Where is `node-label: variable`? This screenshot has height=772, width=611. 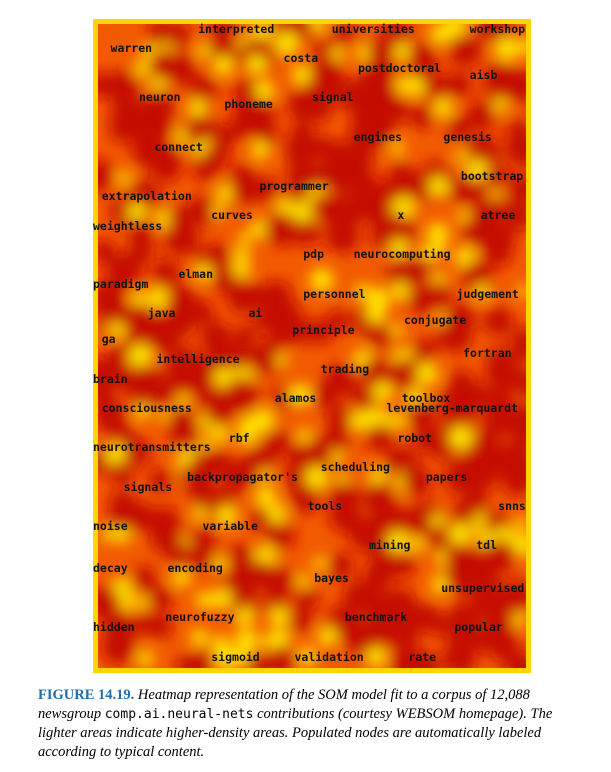
node-label: variable is located at coordinates (230, 525).